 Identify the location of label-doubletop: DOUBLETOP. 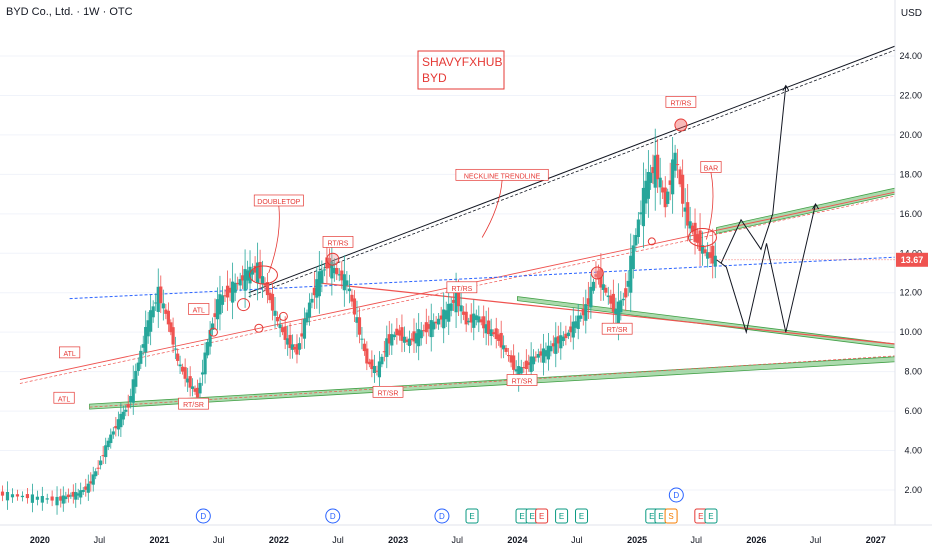
(278, 202).